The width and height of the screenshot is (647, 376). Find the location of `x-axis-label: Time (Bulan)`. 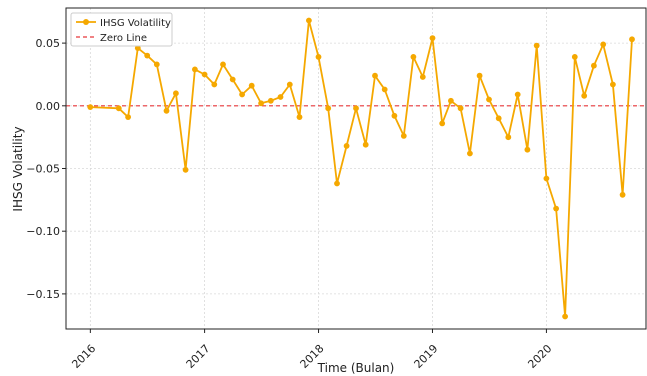

x-axis-label: Time (Bulan) is located at coordinates (356, 368).